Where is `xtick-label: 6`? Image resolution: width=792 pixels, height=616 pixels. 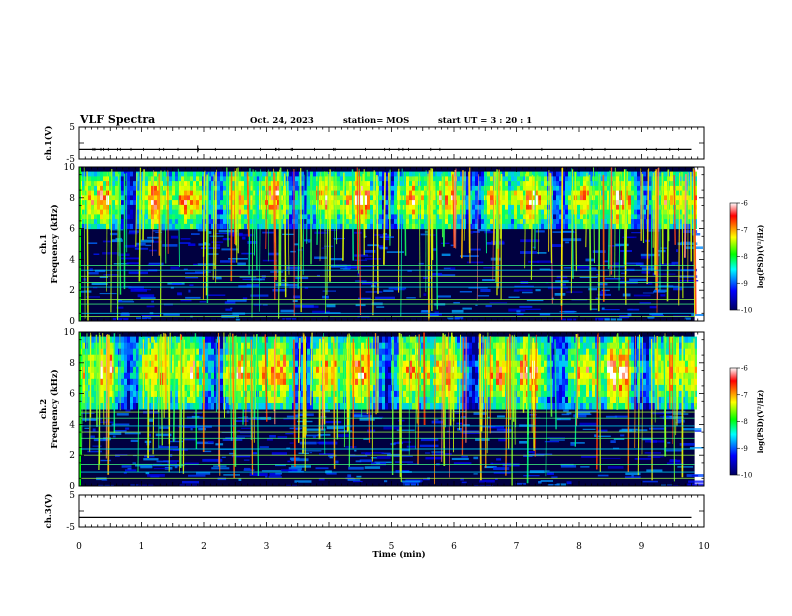
xtick-label: 6 is located at coordinates (454, 547).